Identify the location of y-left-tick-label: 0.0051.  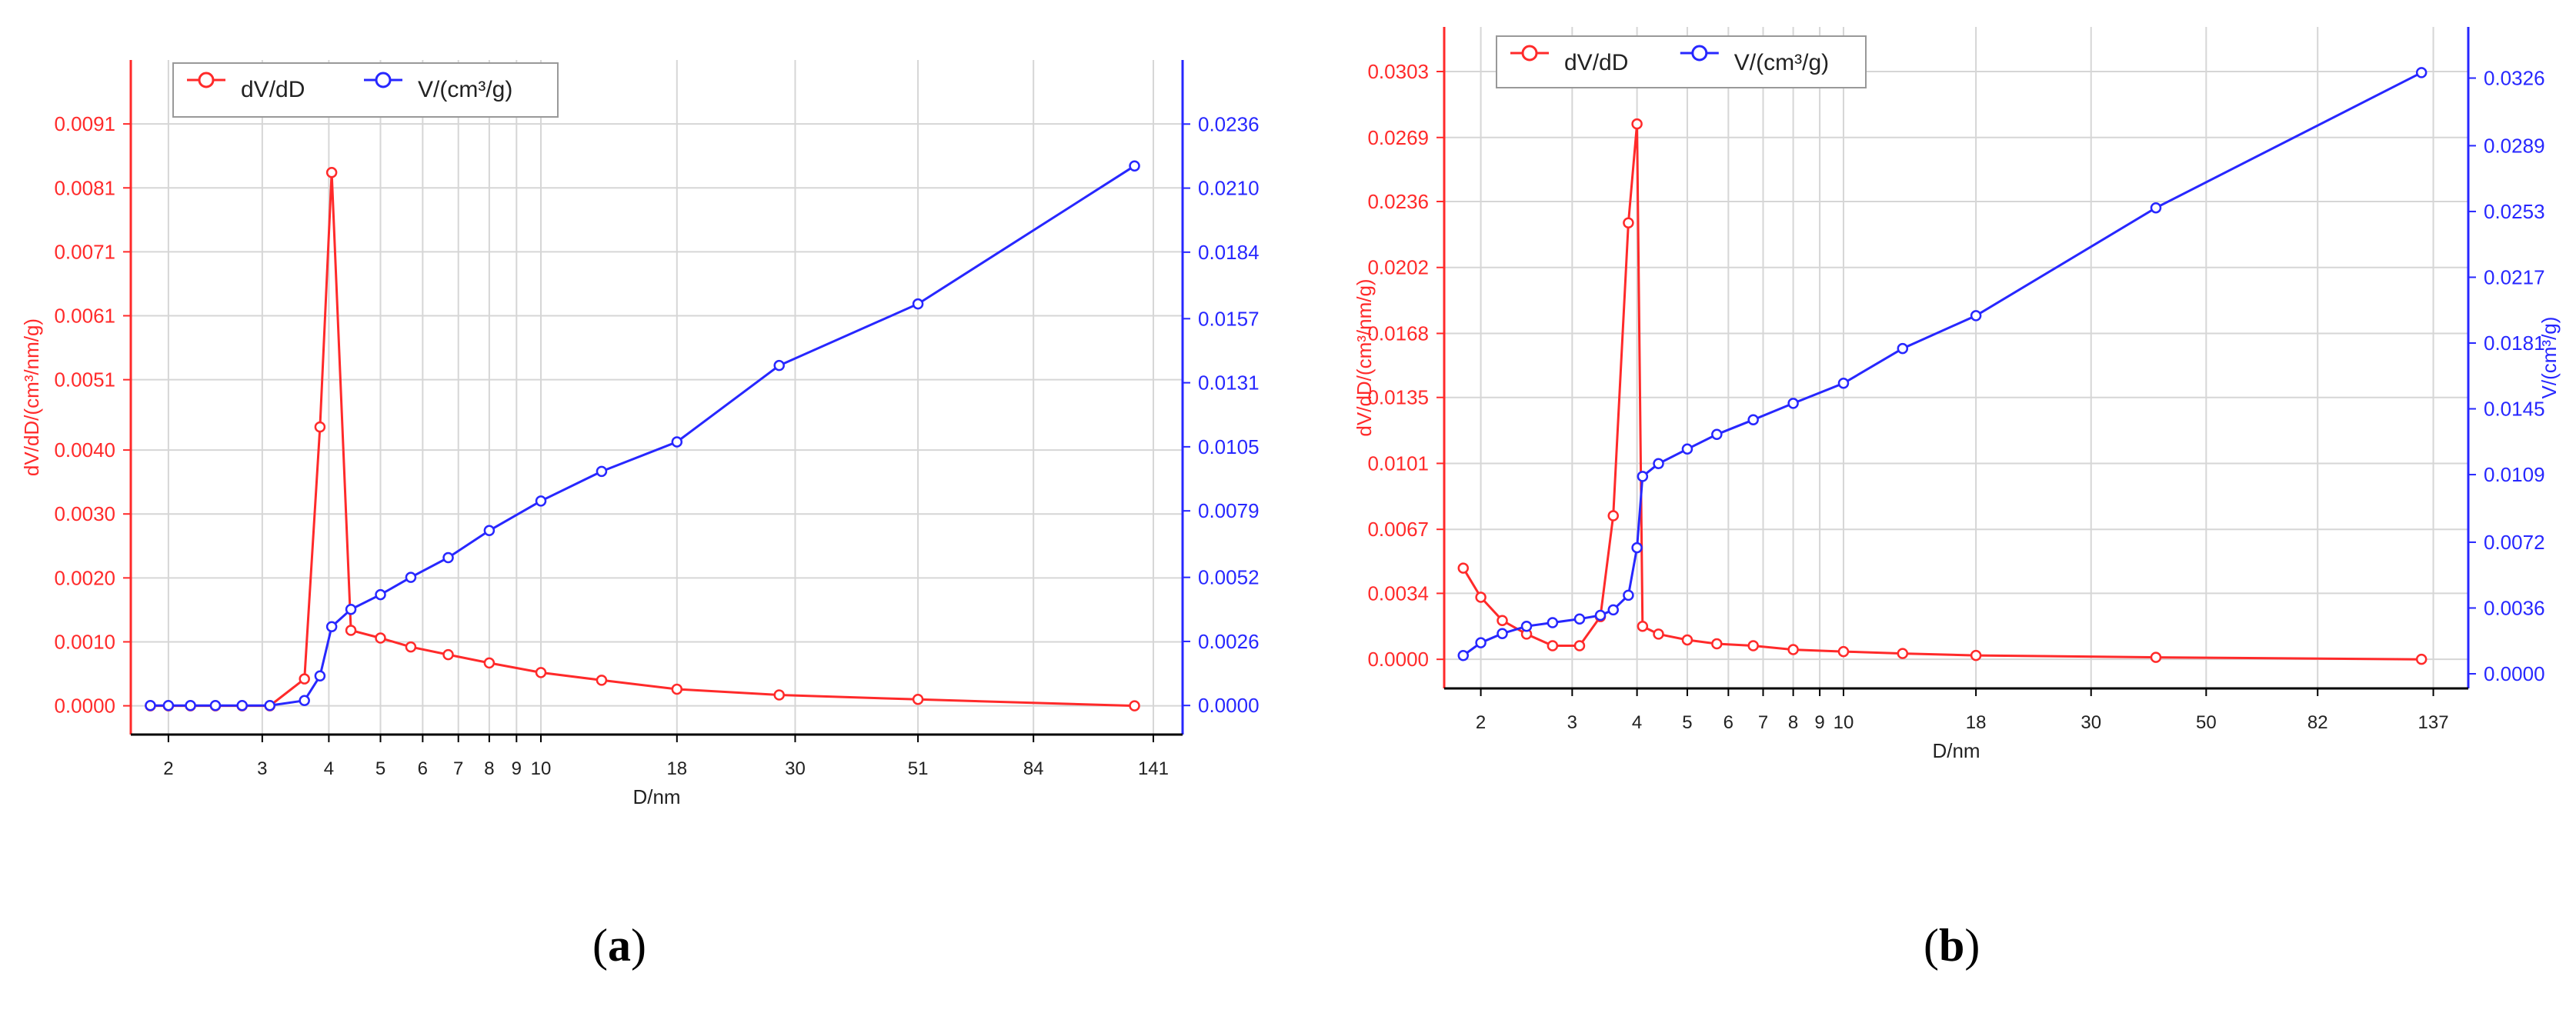
(85, 380).